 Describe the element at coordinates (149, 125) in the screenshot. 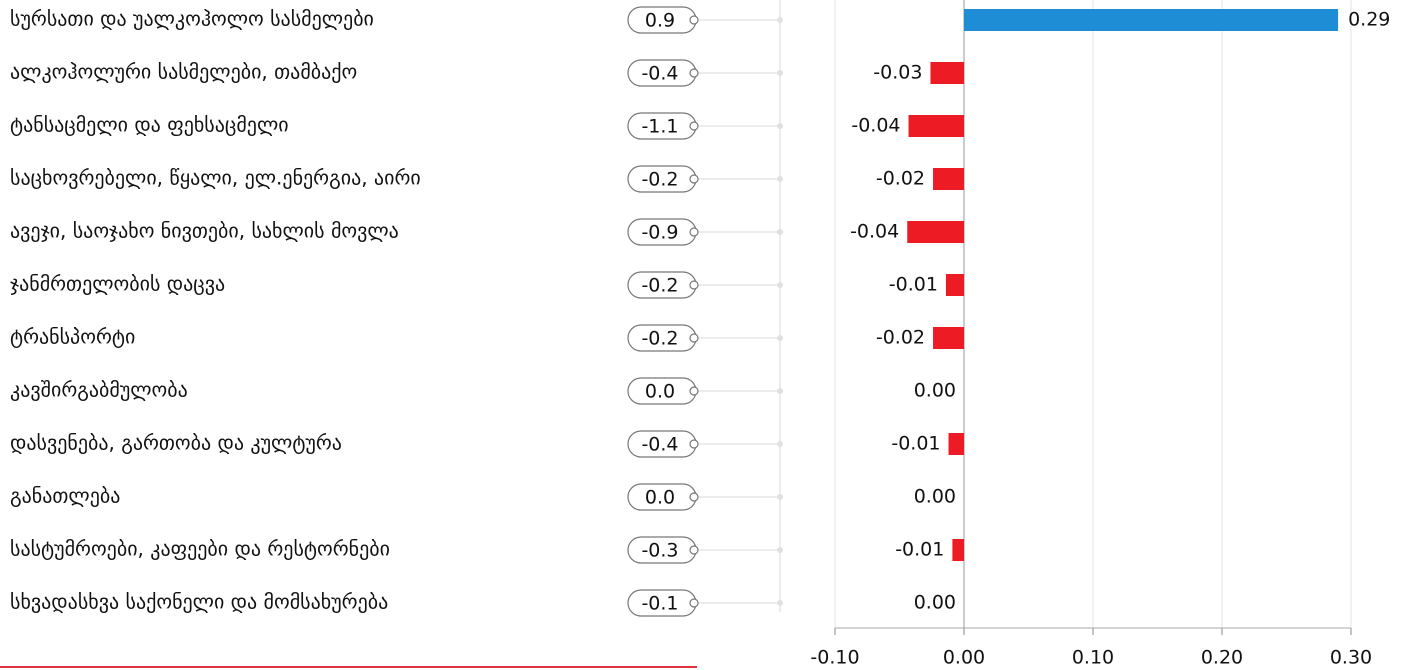

I see `category-label: ტანსაცმელი და ფეხსაცმელი` at that location.